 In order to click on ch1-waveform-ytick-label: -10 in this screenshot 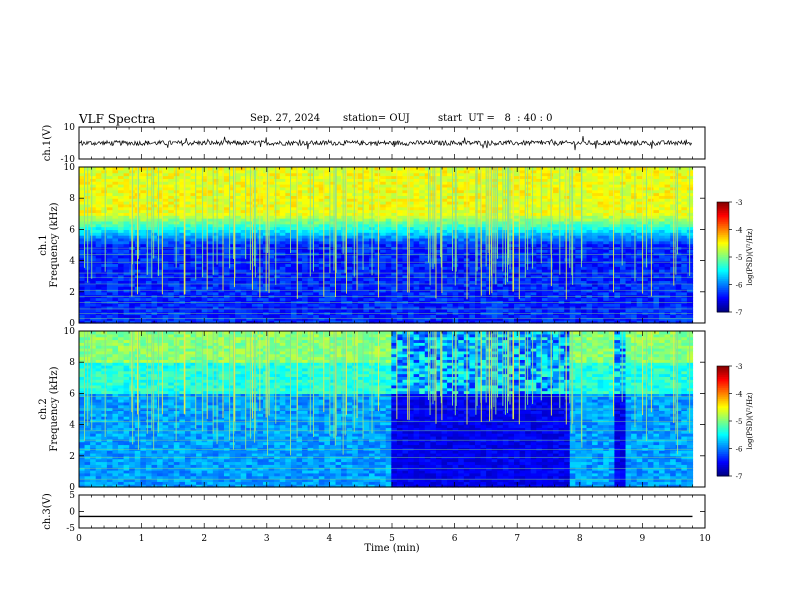, I will do `click(68, 160)`.